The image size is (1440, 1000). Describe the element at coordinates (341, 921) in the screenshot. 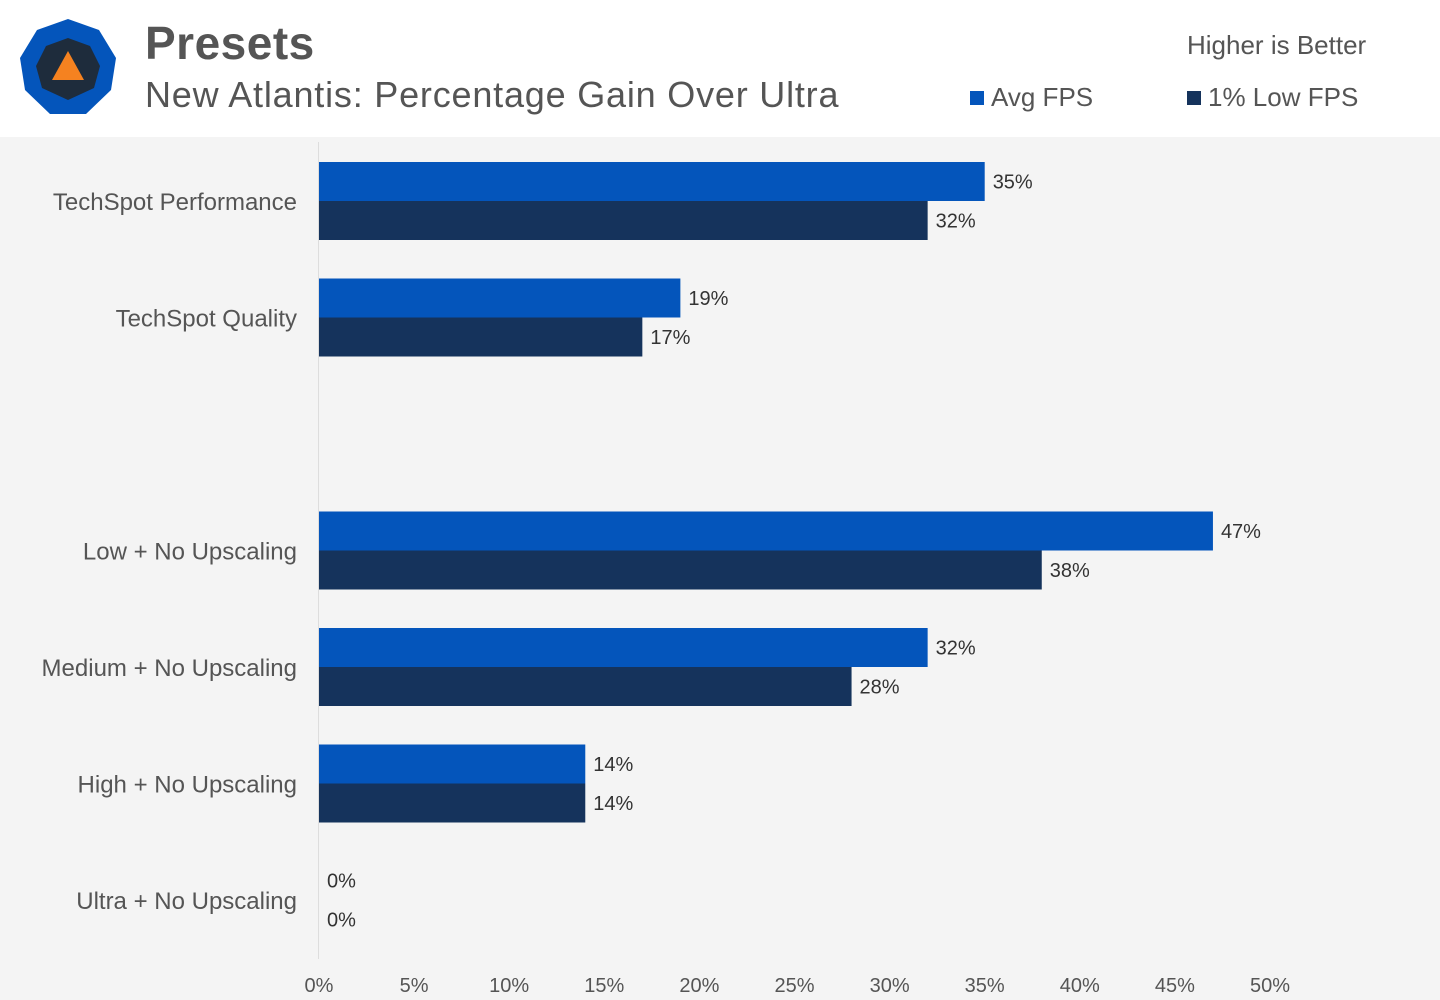

I see `data-label-ultra-no-upscaling-1-low-fps: 0%` at that location.